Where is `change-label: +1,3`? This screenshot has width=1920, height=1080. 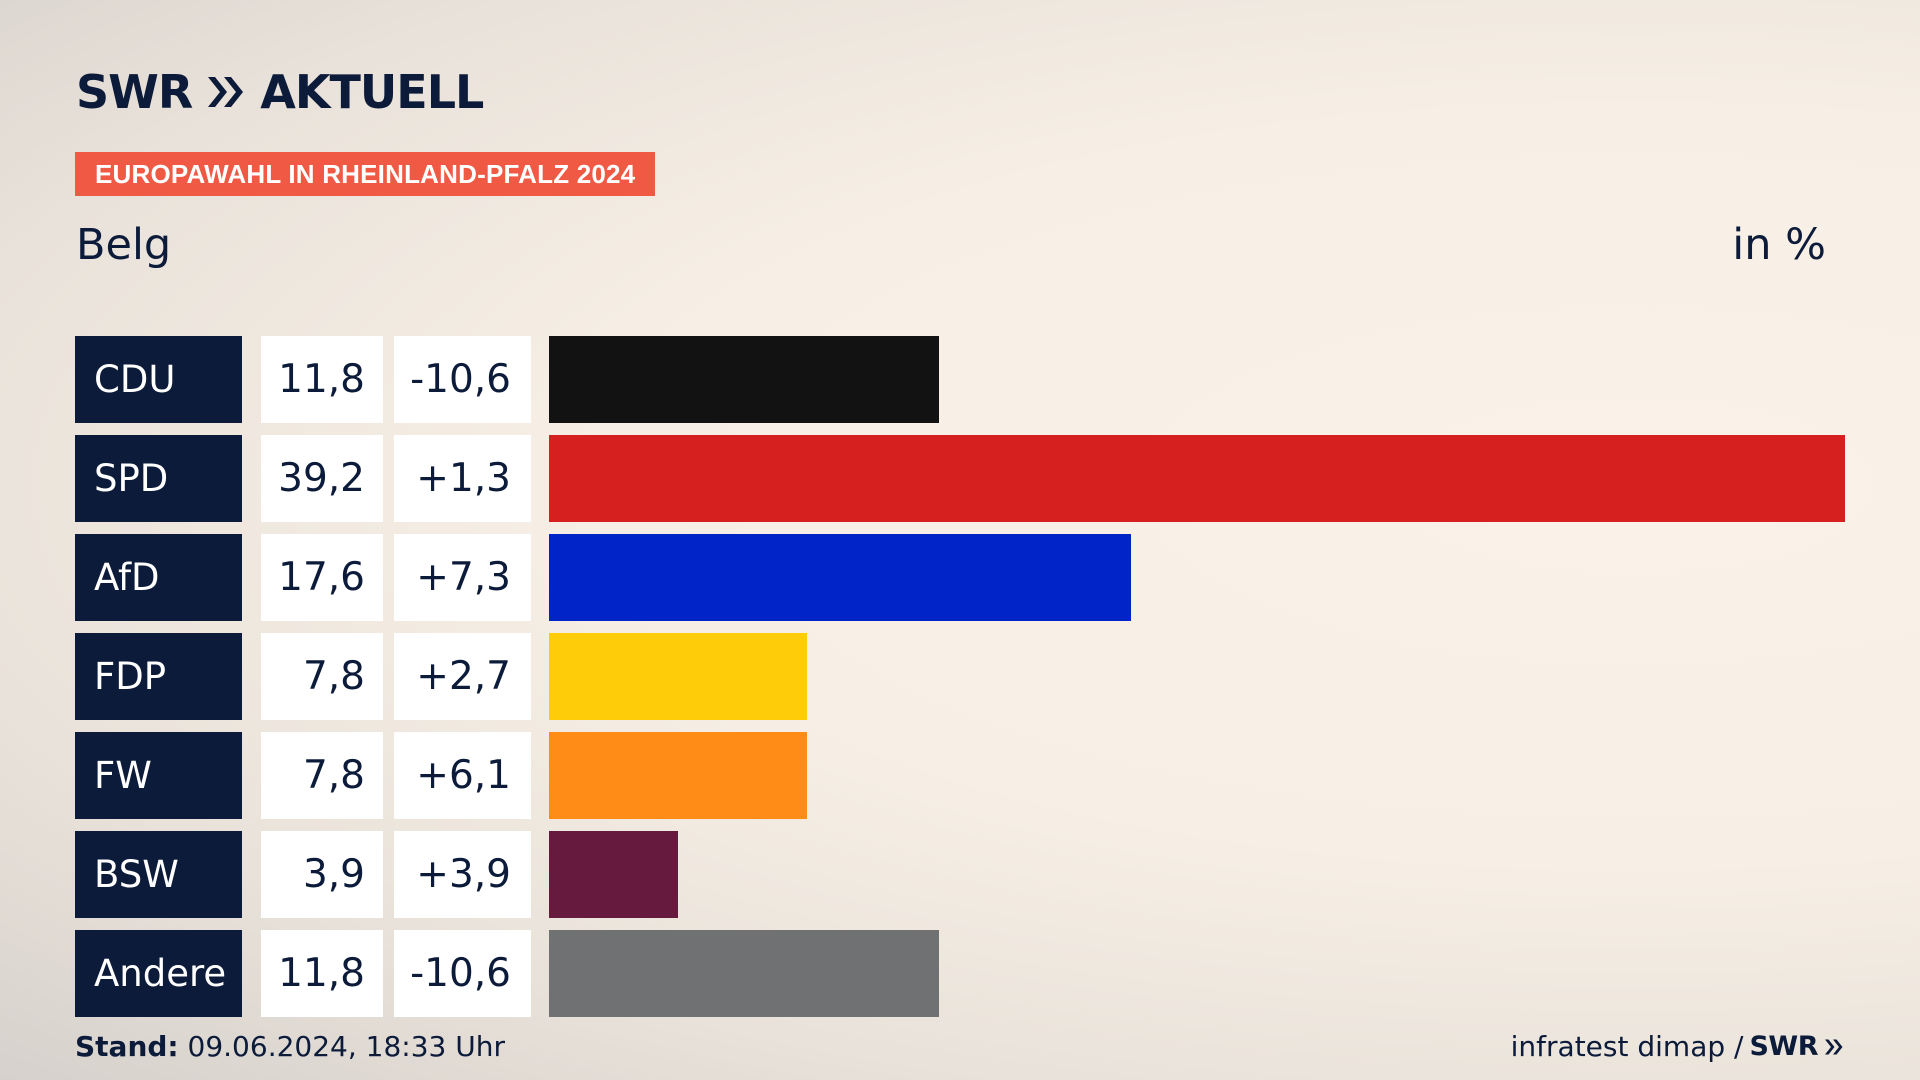 change-label: +1,3 is located at coordinates (462, 478).